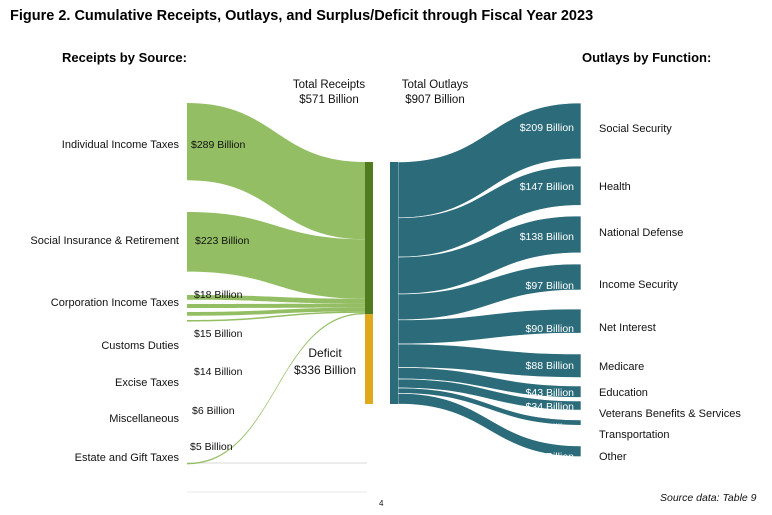  I want to click on outlay-flow-transportation, so click(489, 406).